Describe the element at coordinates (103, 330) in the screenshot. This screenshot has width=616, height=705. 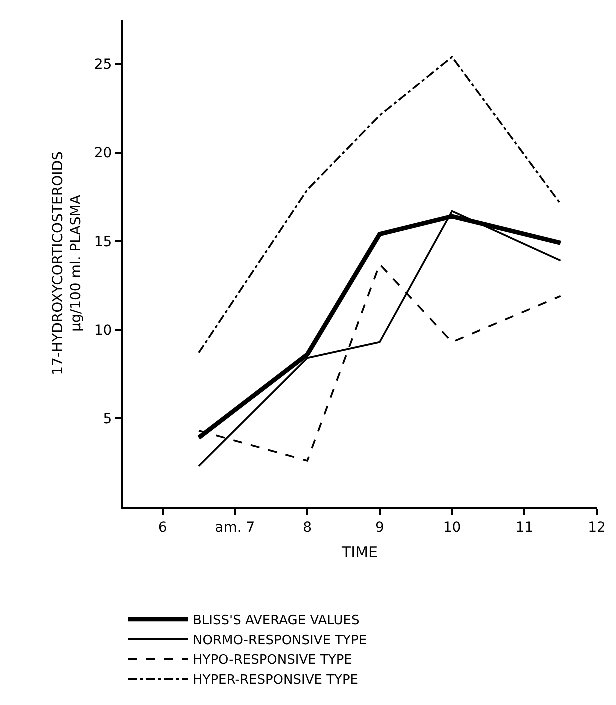
I see `y-tick-label: 10` at that location.